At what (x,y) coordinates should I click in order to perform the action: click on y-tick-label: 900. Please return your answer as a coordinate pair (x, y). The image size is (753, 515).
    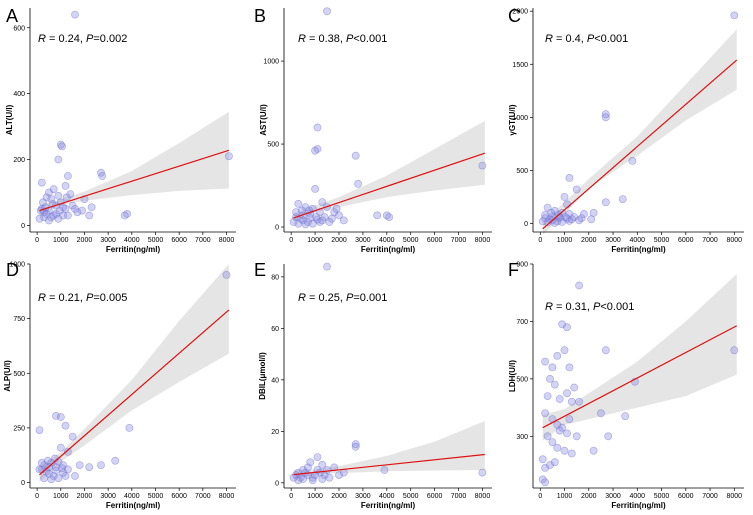
    Looking at the image, I should click on (522, 265).